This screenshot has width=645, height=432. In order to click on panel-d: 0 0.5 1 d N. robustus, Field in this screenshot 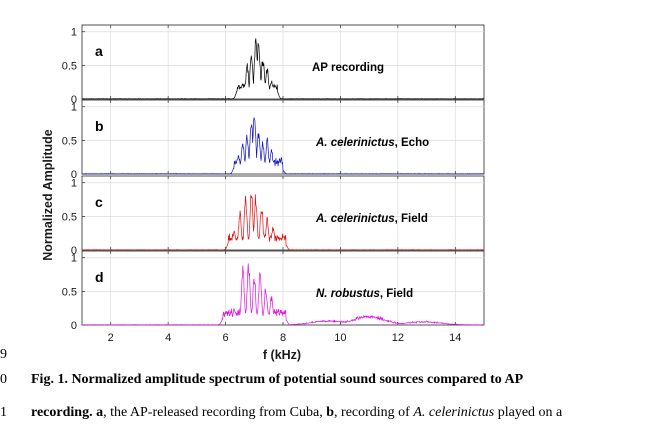, I will do `click(273, 291)`.